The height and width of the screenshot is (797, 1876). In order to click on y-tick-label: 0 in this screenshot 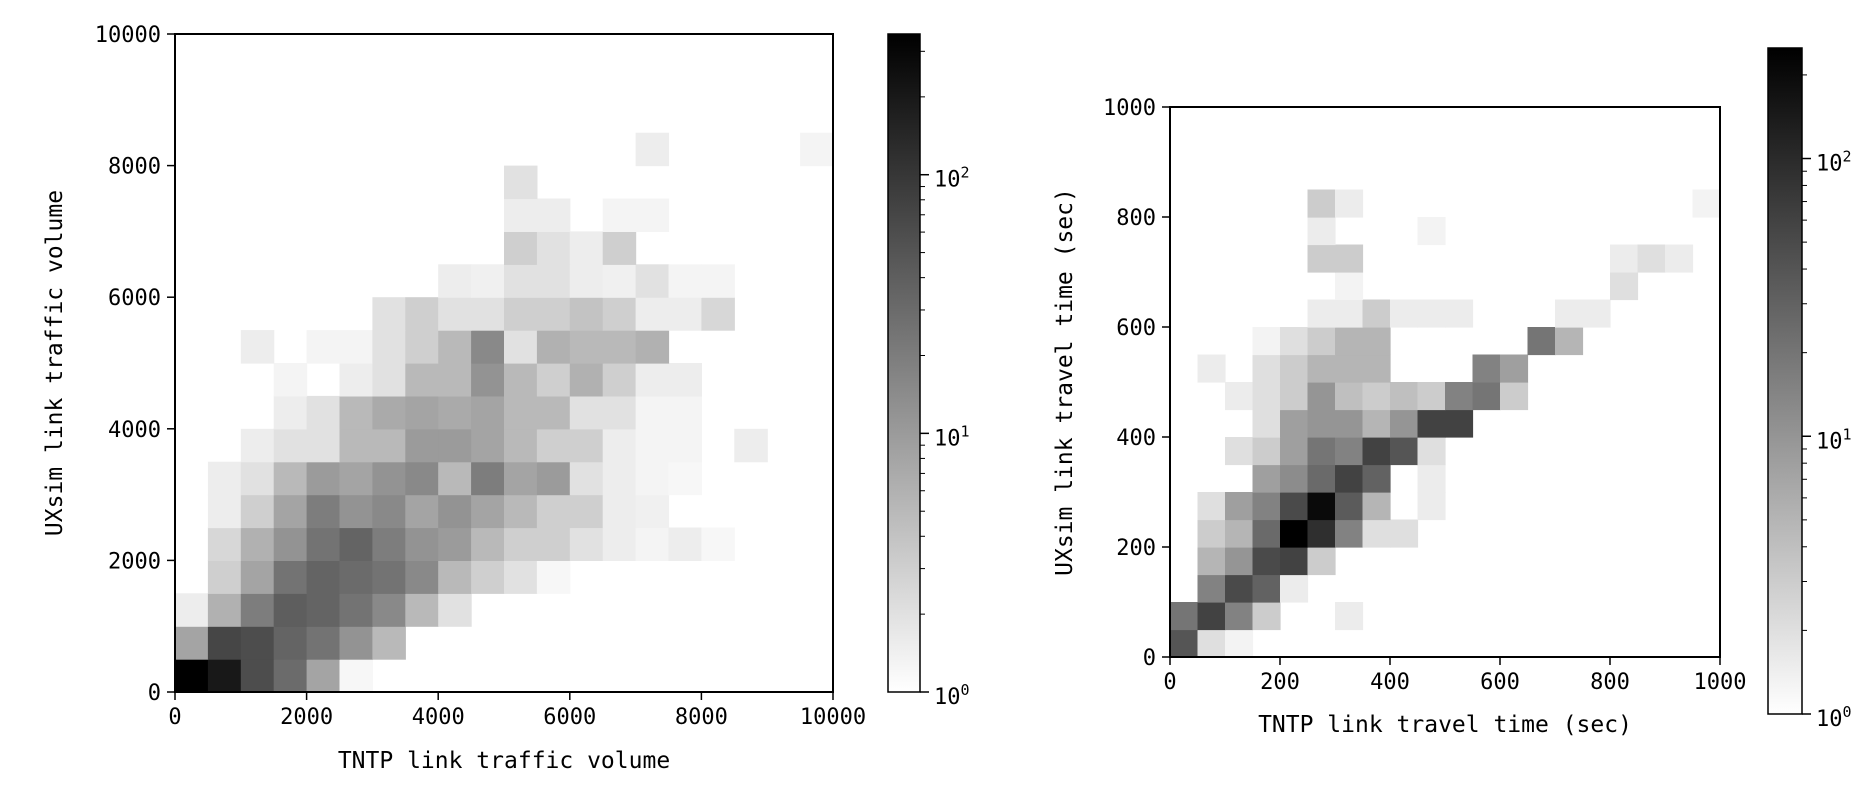, I will do `click(154, 693)`.